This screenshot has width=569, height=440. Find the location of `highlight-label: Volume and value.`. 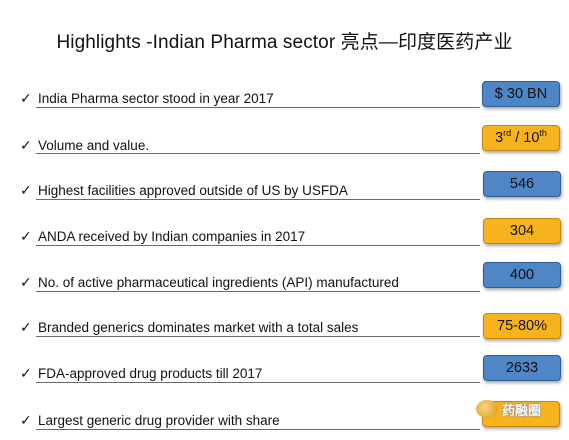

highlight-label: Volume and value. is located at coordinates (94, 145).